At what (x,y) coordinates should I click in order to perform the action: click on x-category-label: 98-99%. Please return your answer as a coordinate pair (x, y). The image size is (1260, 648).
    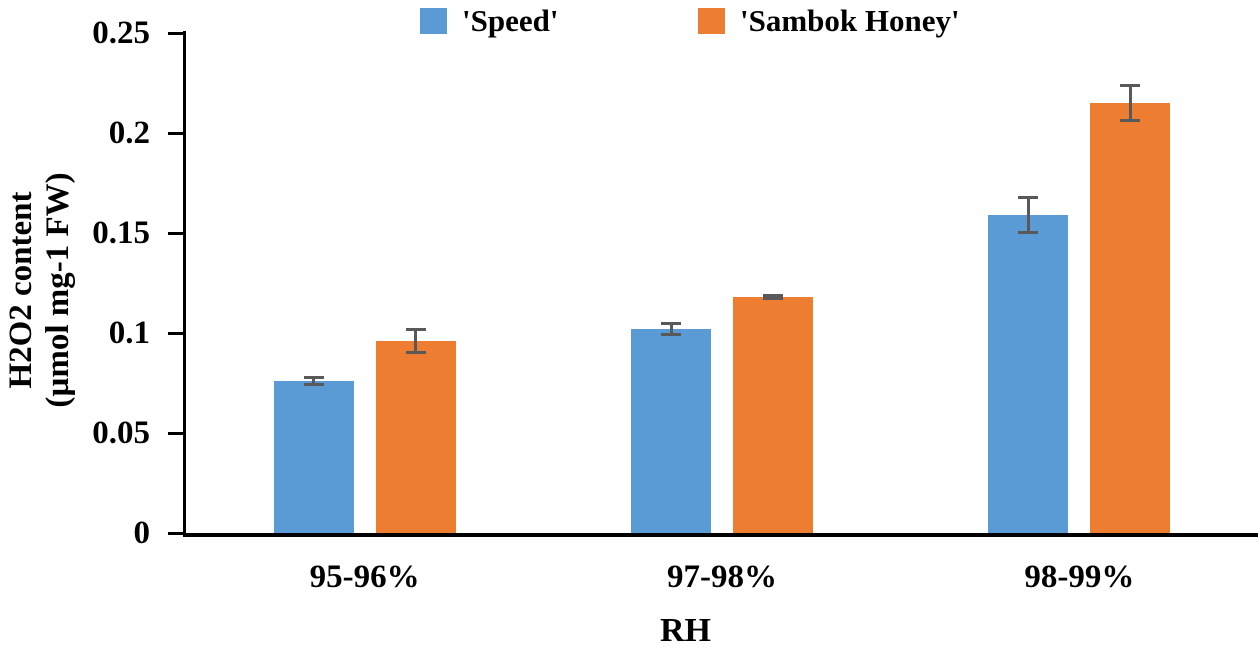
    Looking at the image, I should click on (1079, 577).